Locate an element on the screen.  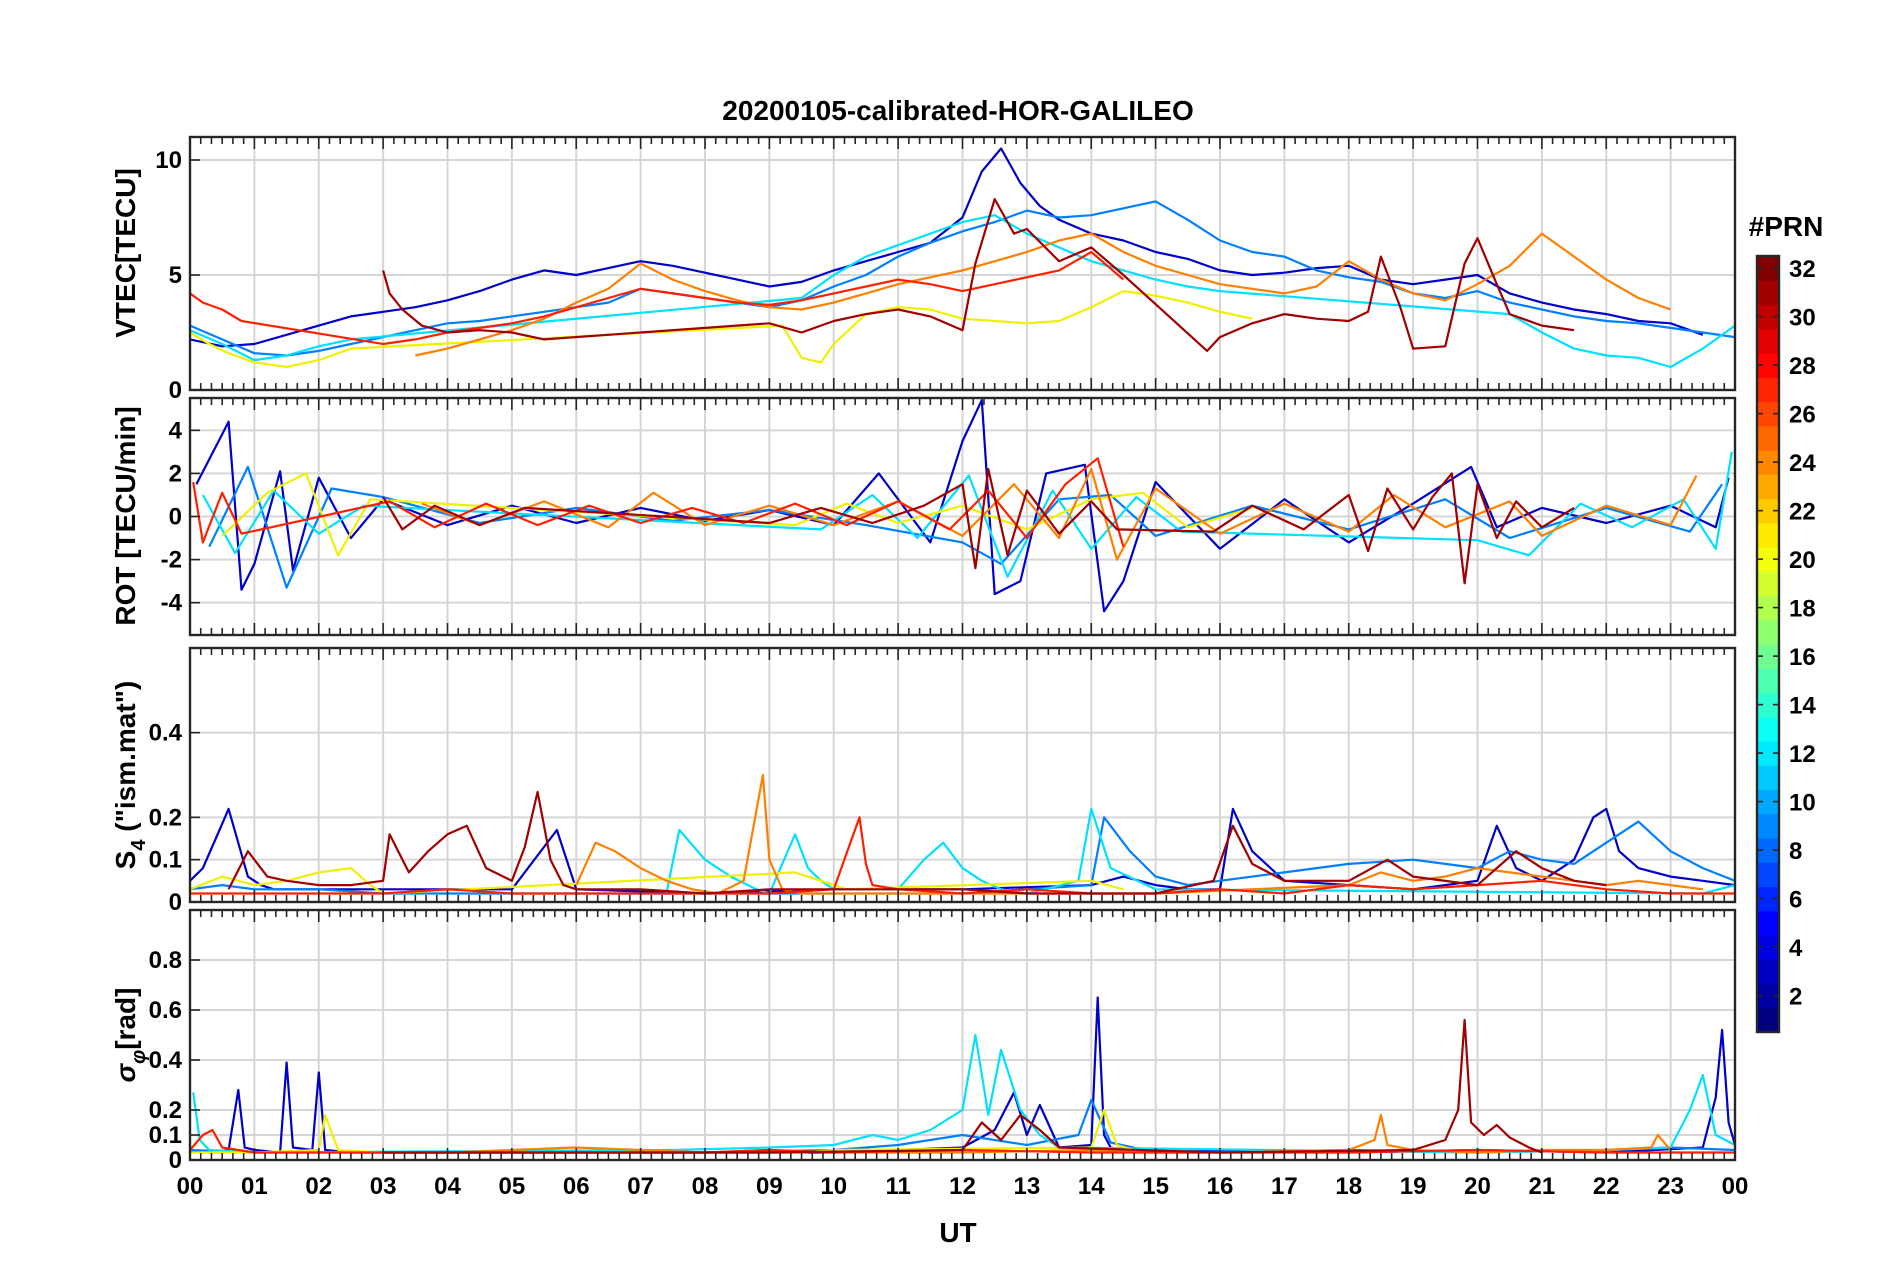
colorbar-tick-label-9: 20 is located at coordinates (1802, 560).